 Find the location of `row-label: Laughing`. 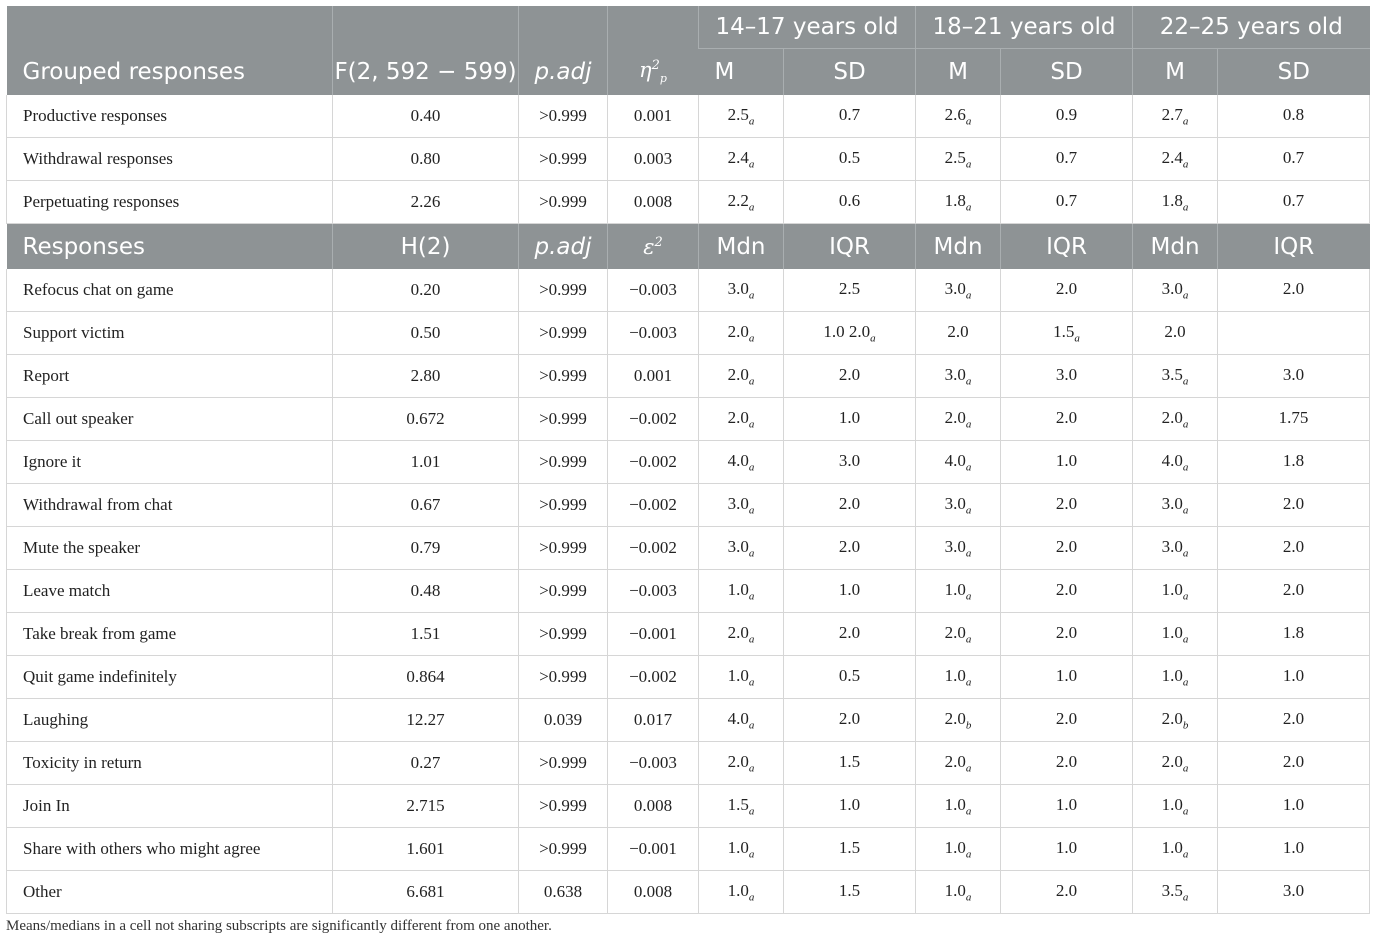

row-label: Laughing is located at coordinates (169, 720).